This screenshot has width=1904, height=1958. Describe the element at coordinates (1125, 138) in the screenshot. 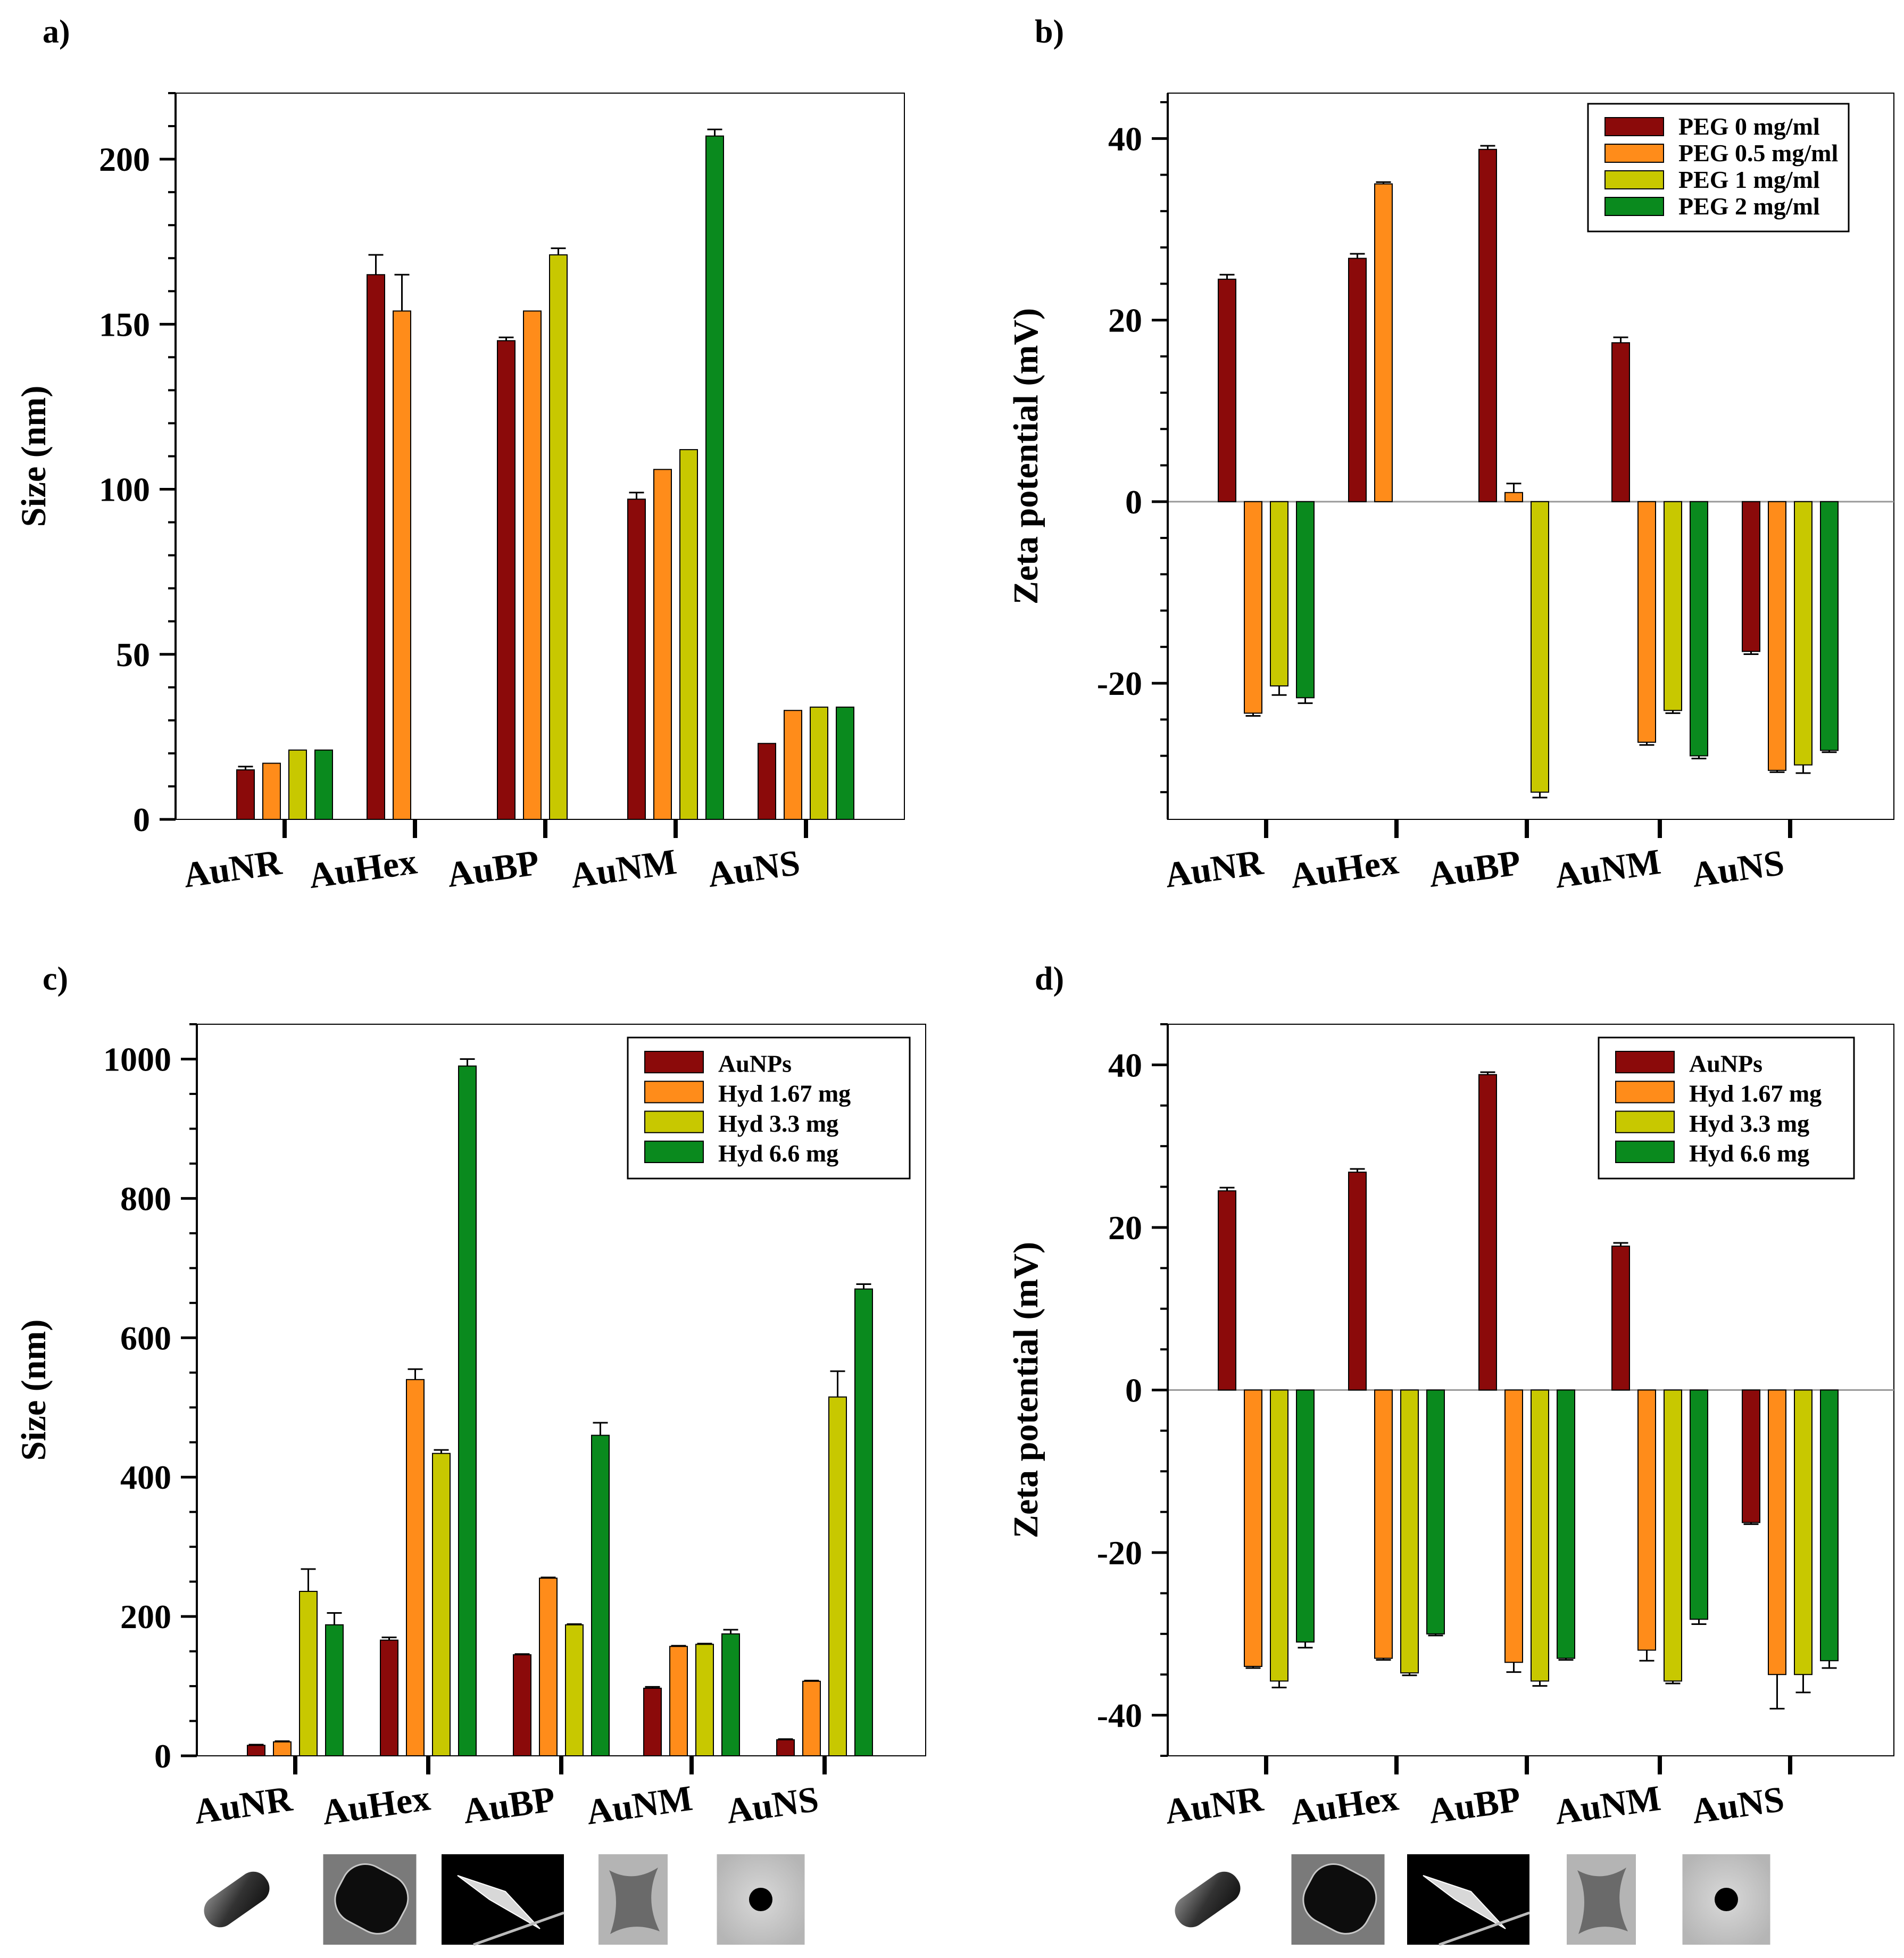

I see `y-tick-label: 40` at that location.